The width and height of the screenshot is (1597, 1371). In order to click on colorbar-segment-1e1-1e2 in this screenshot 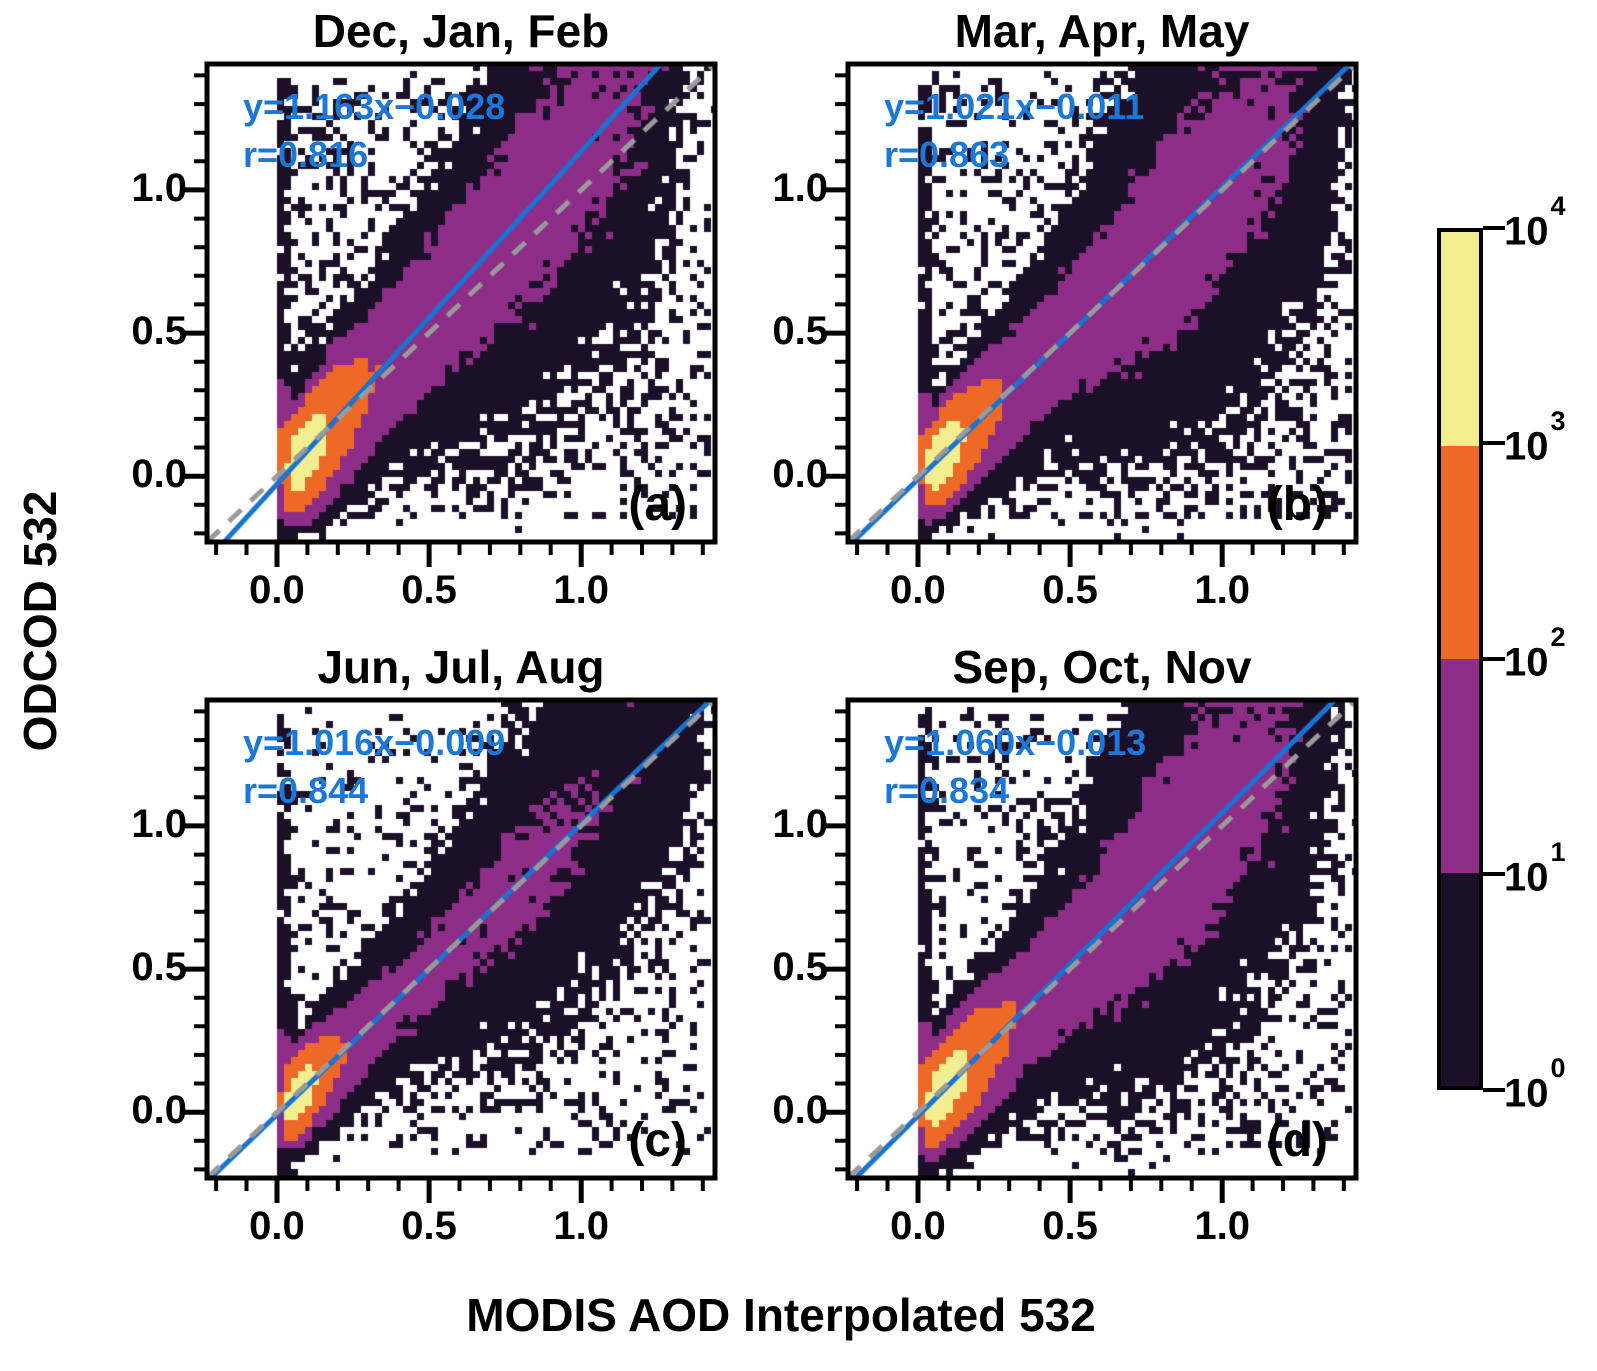, I will do `click(1460, 766)`.